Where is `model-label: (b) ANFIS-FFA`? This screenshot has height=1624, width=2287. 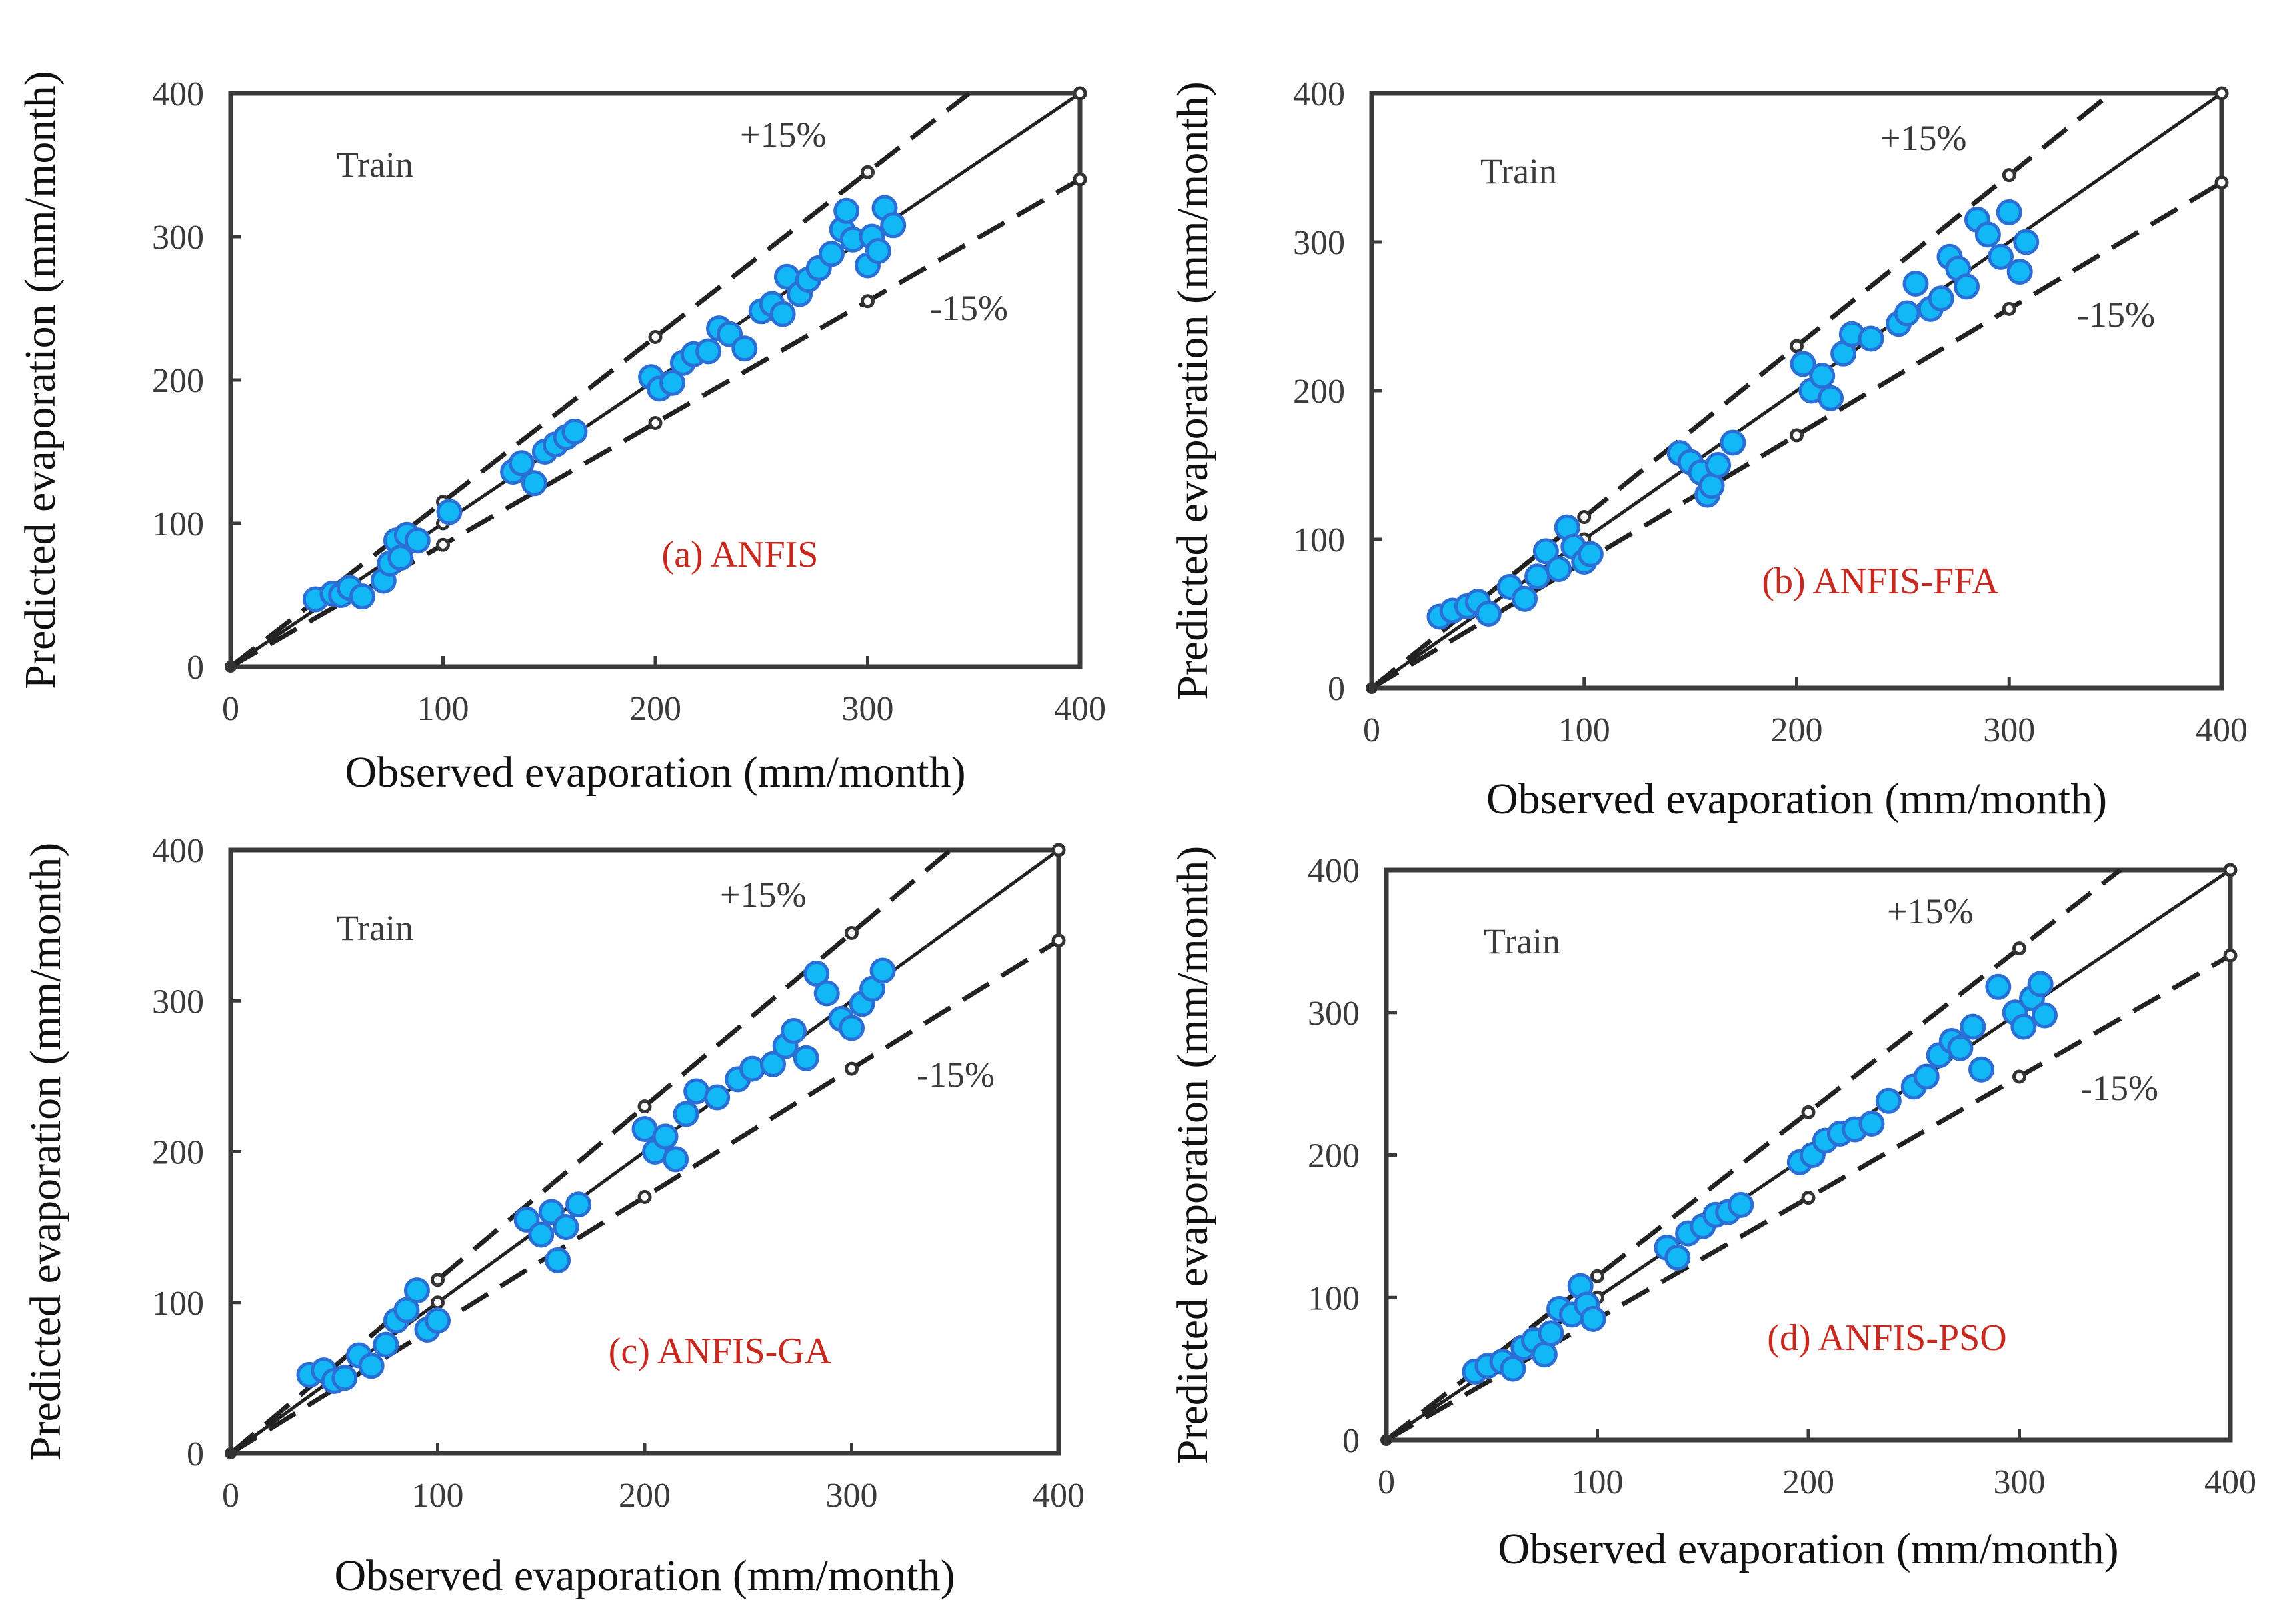
model-label: (b) ANFIS-FFA is located at coordinates (1880, 581).